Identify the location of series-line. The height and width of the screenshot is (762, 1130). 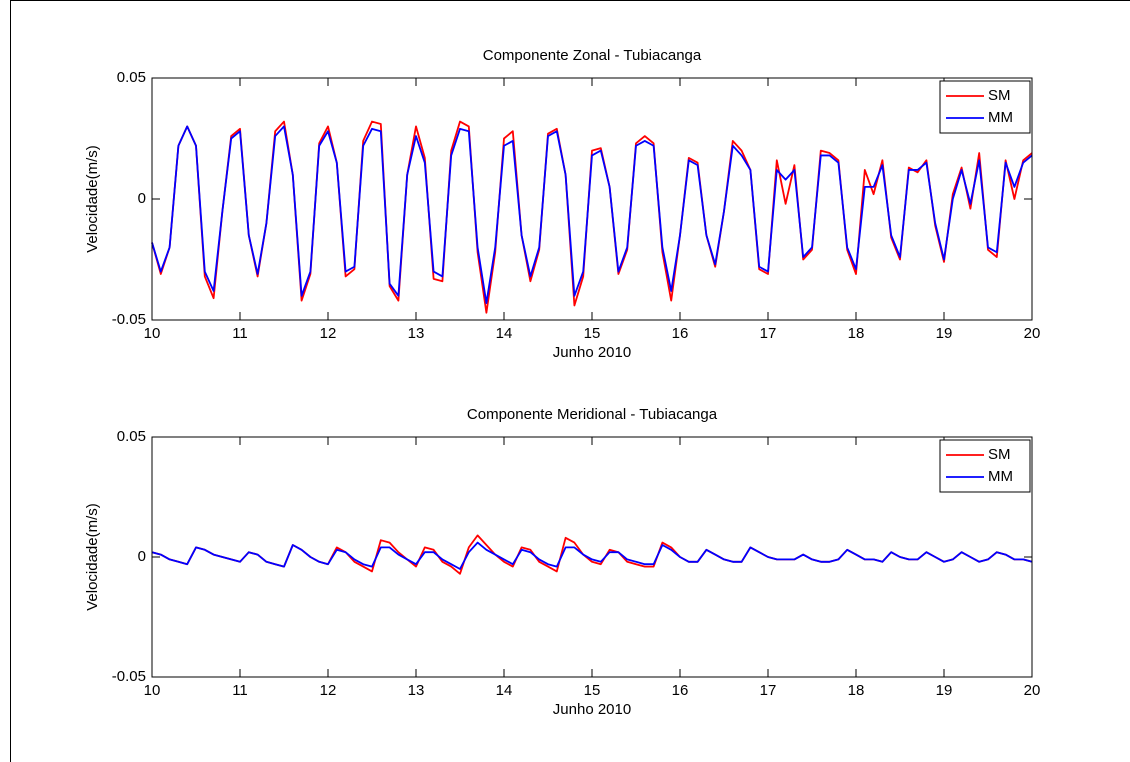
(592, 555).